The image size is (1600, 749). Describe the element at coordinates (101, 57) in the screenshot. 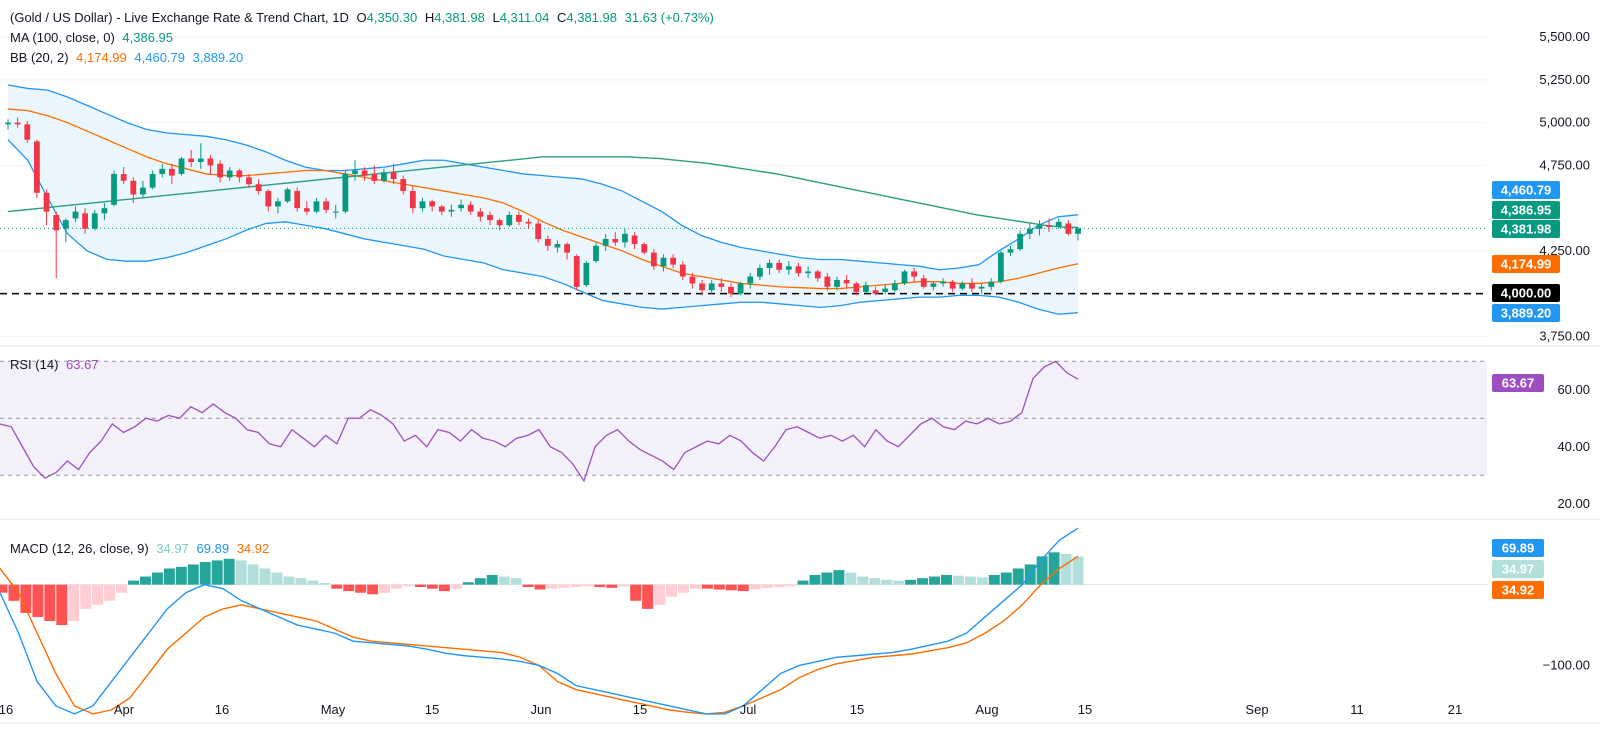

I see `bb-basis-value: 4,174.99` at that location.